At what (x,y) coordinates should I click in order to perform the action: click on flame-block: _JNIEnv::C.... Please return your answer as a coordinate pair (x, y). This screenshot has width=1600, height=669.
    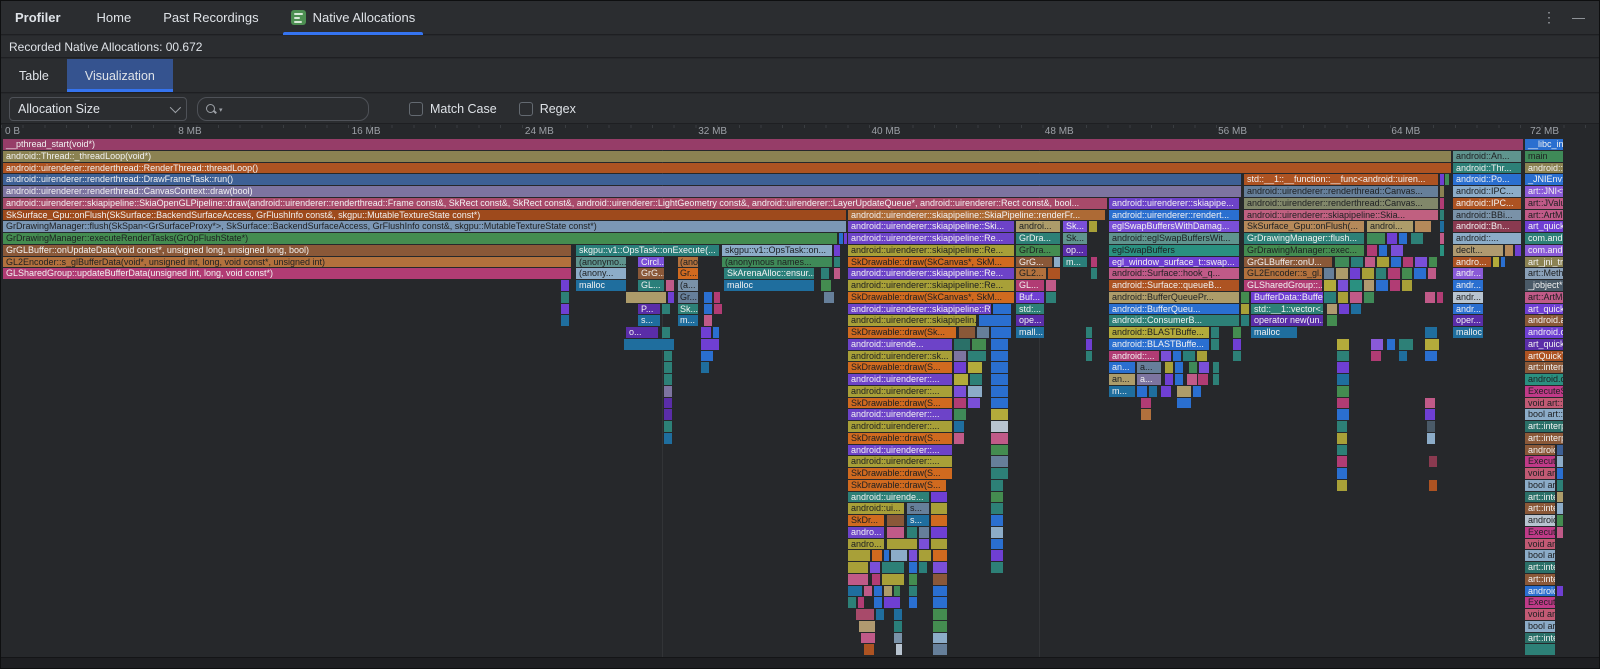
    Looking at the image, I should click on (1544, 180).